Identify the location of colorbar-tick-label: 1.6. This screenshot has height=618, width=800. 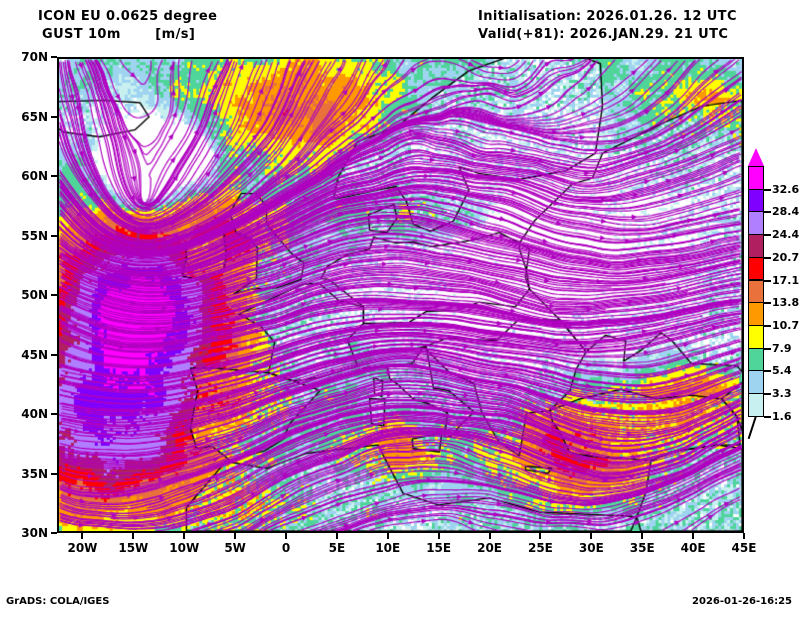
(782, 416).